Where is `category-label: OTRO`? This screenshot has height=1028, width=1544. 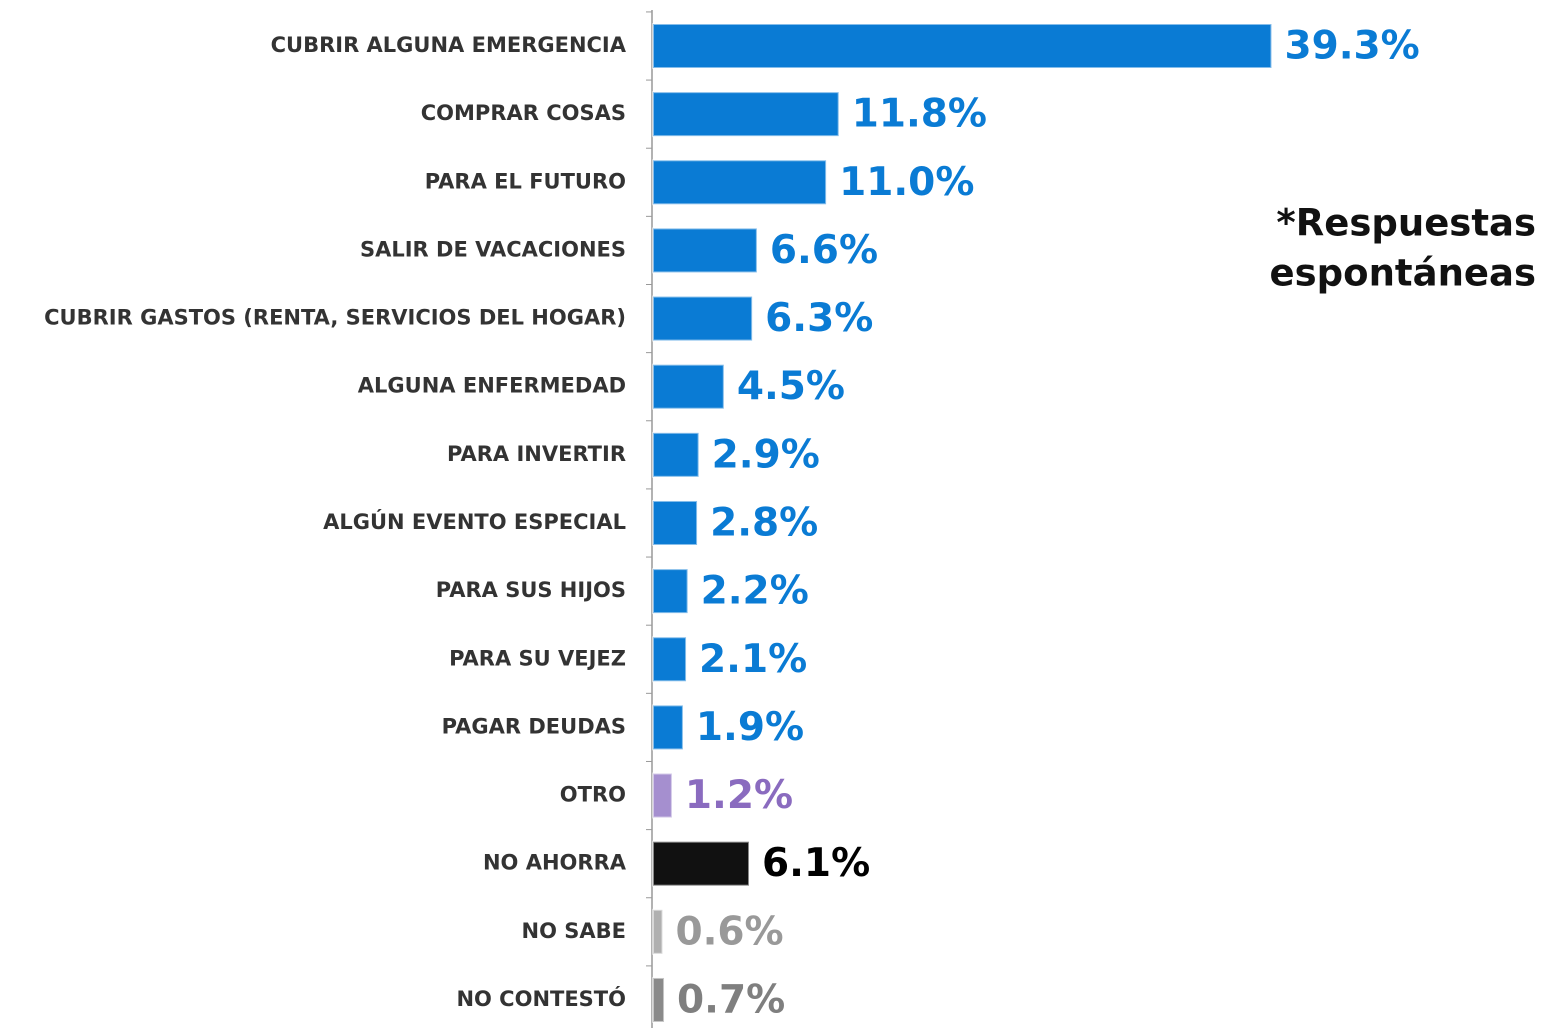 category-label: OTRO is located at coordinates (593, 795).